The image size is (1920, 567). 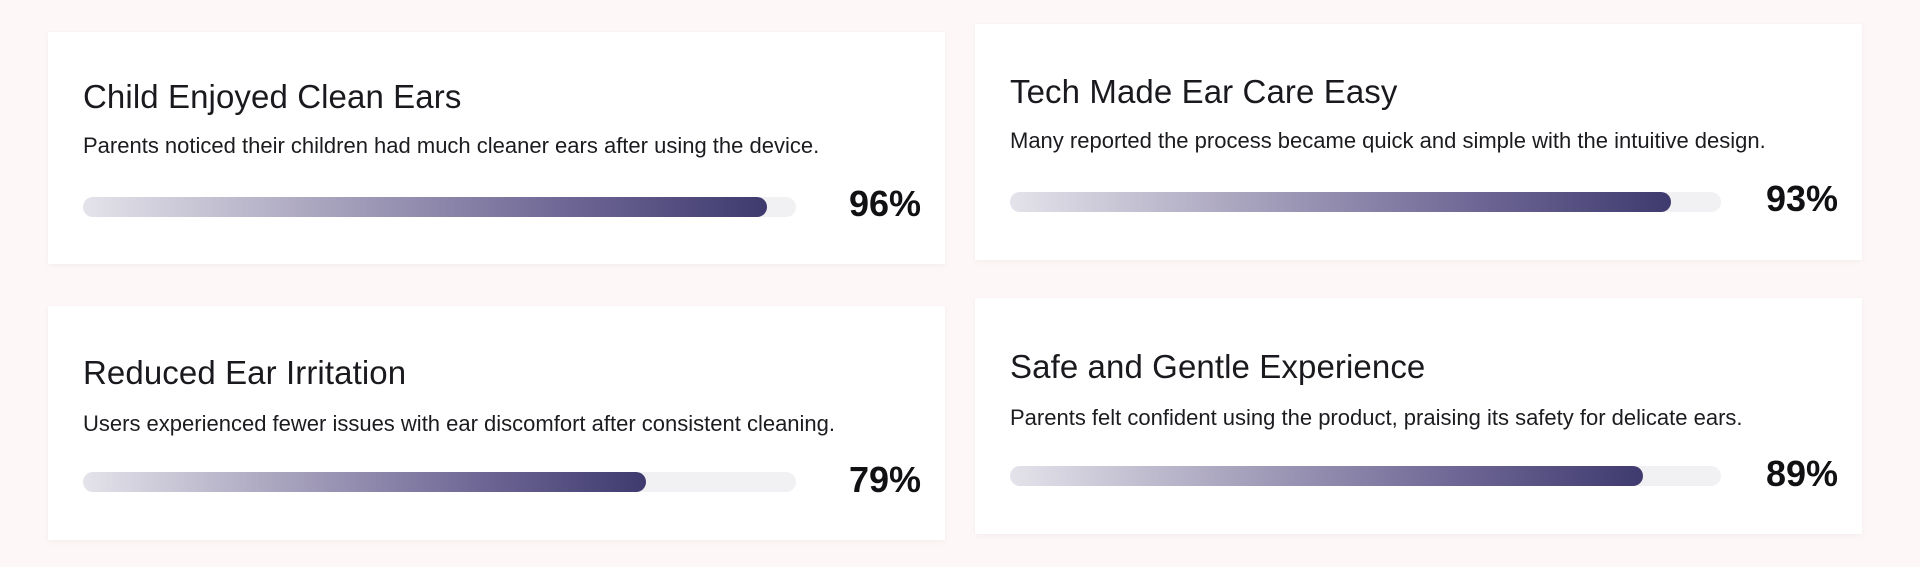 What do you see at coordinates (1204, 91) in the screenshot?
I see `stat-title: Tech Made Ear Care Easy` at bounding box center [1204, 91].